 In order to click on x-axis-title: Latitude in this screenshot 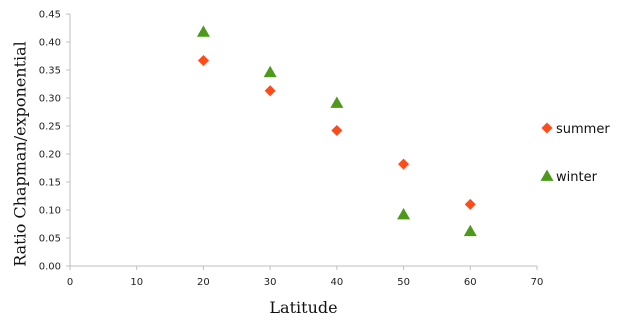, I will do `click(303, 307)`.